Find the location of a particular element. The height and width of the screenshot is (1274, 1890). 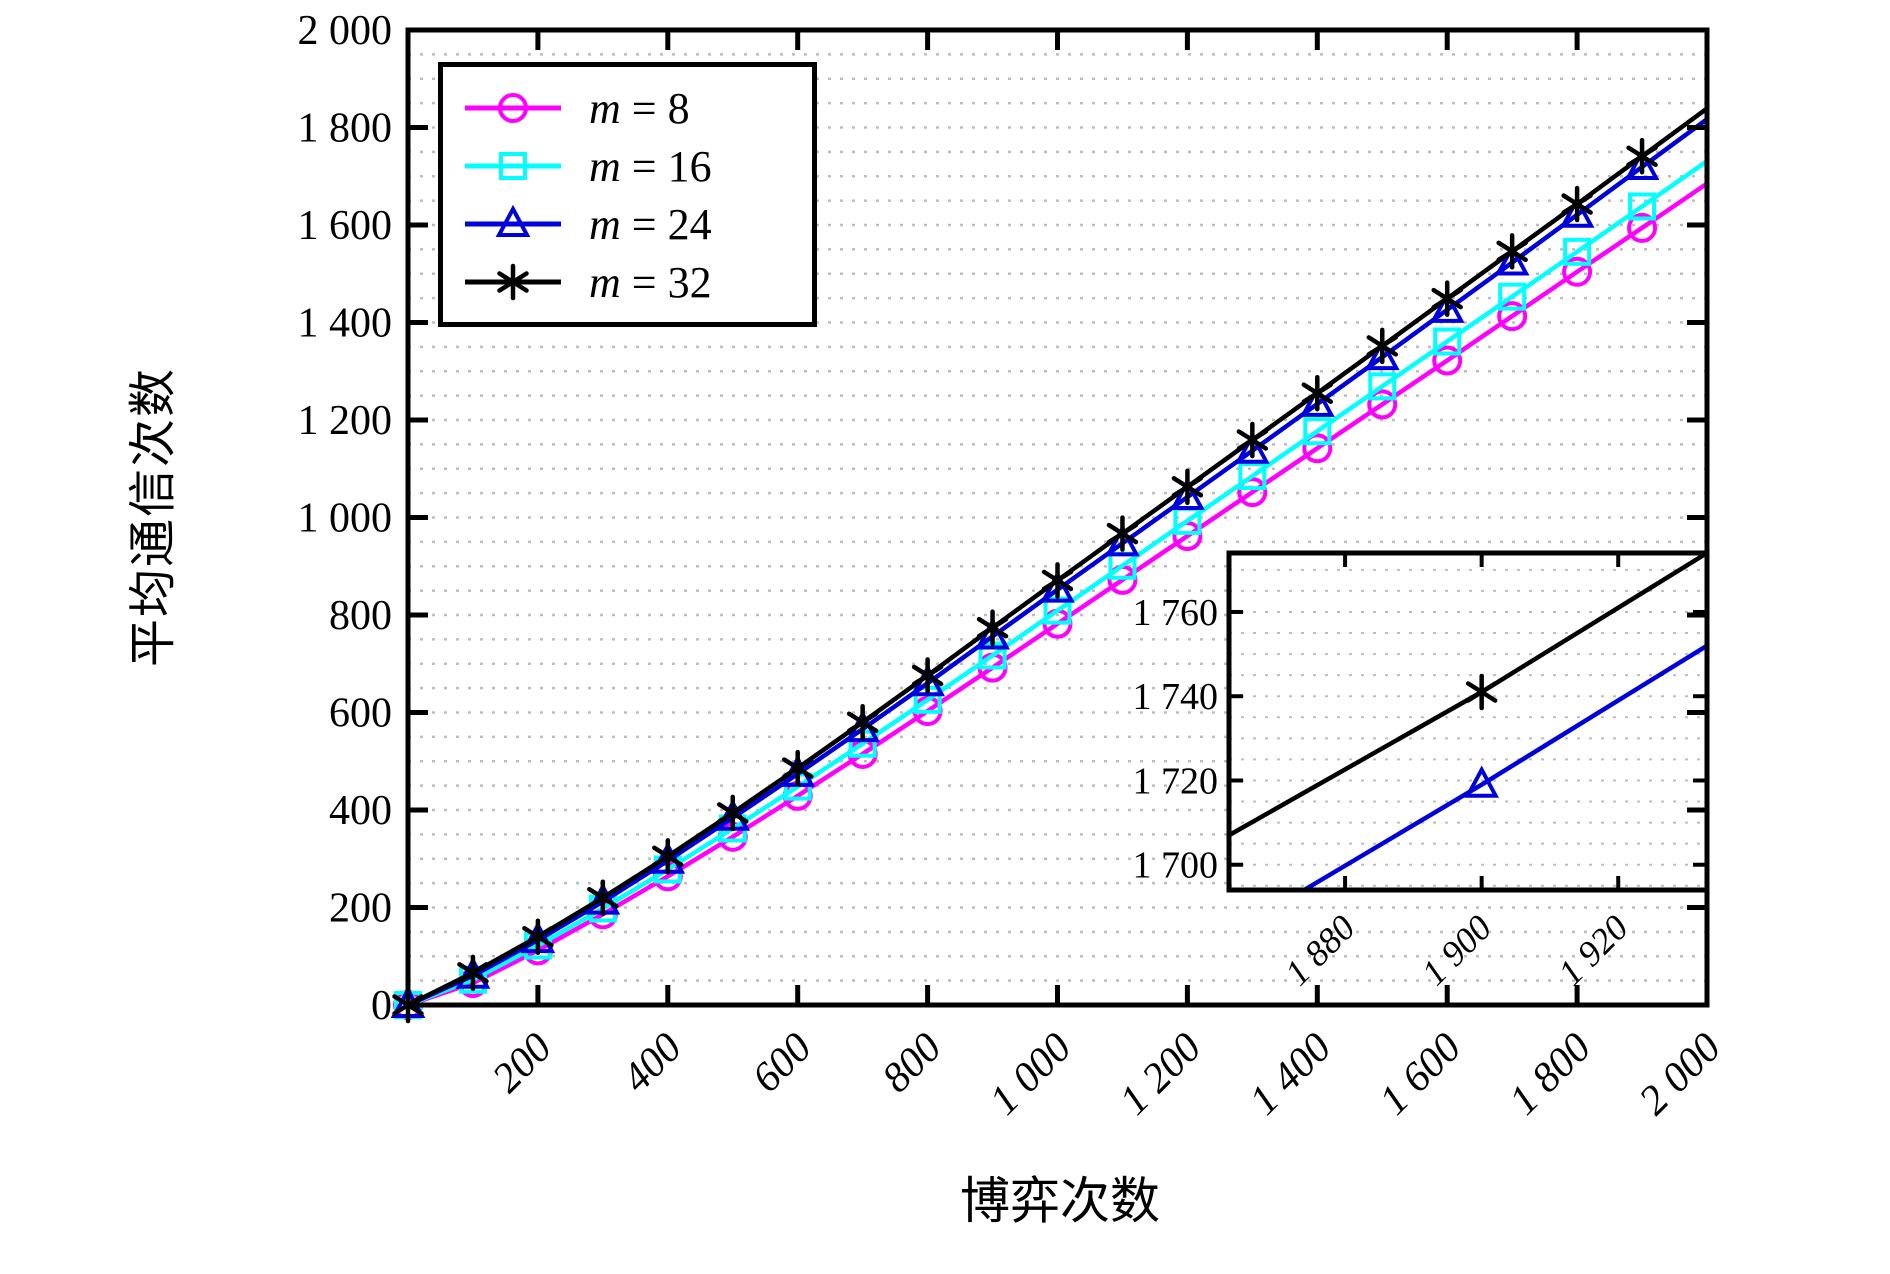

y-tick-label: 200 is located at coordinates (360, 909).